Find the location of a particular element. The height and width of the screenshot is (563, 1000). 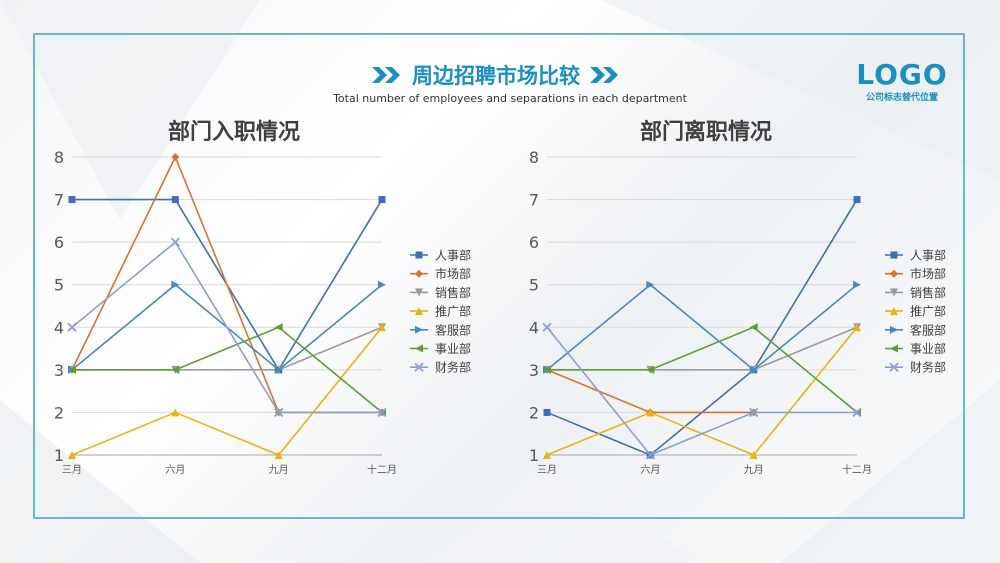

logo: LOGO 公司标志替代位置 is located at coordinates (902, 82).